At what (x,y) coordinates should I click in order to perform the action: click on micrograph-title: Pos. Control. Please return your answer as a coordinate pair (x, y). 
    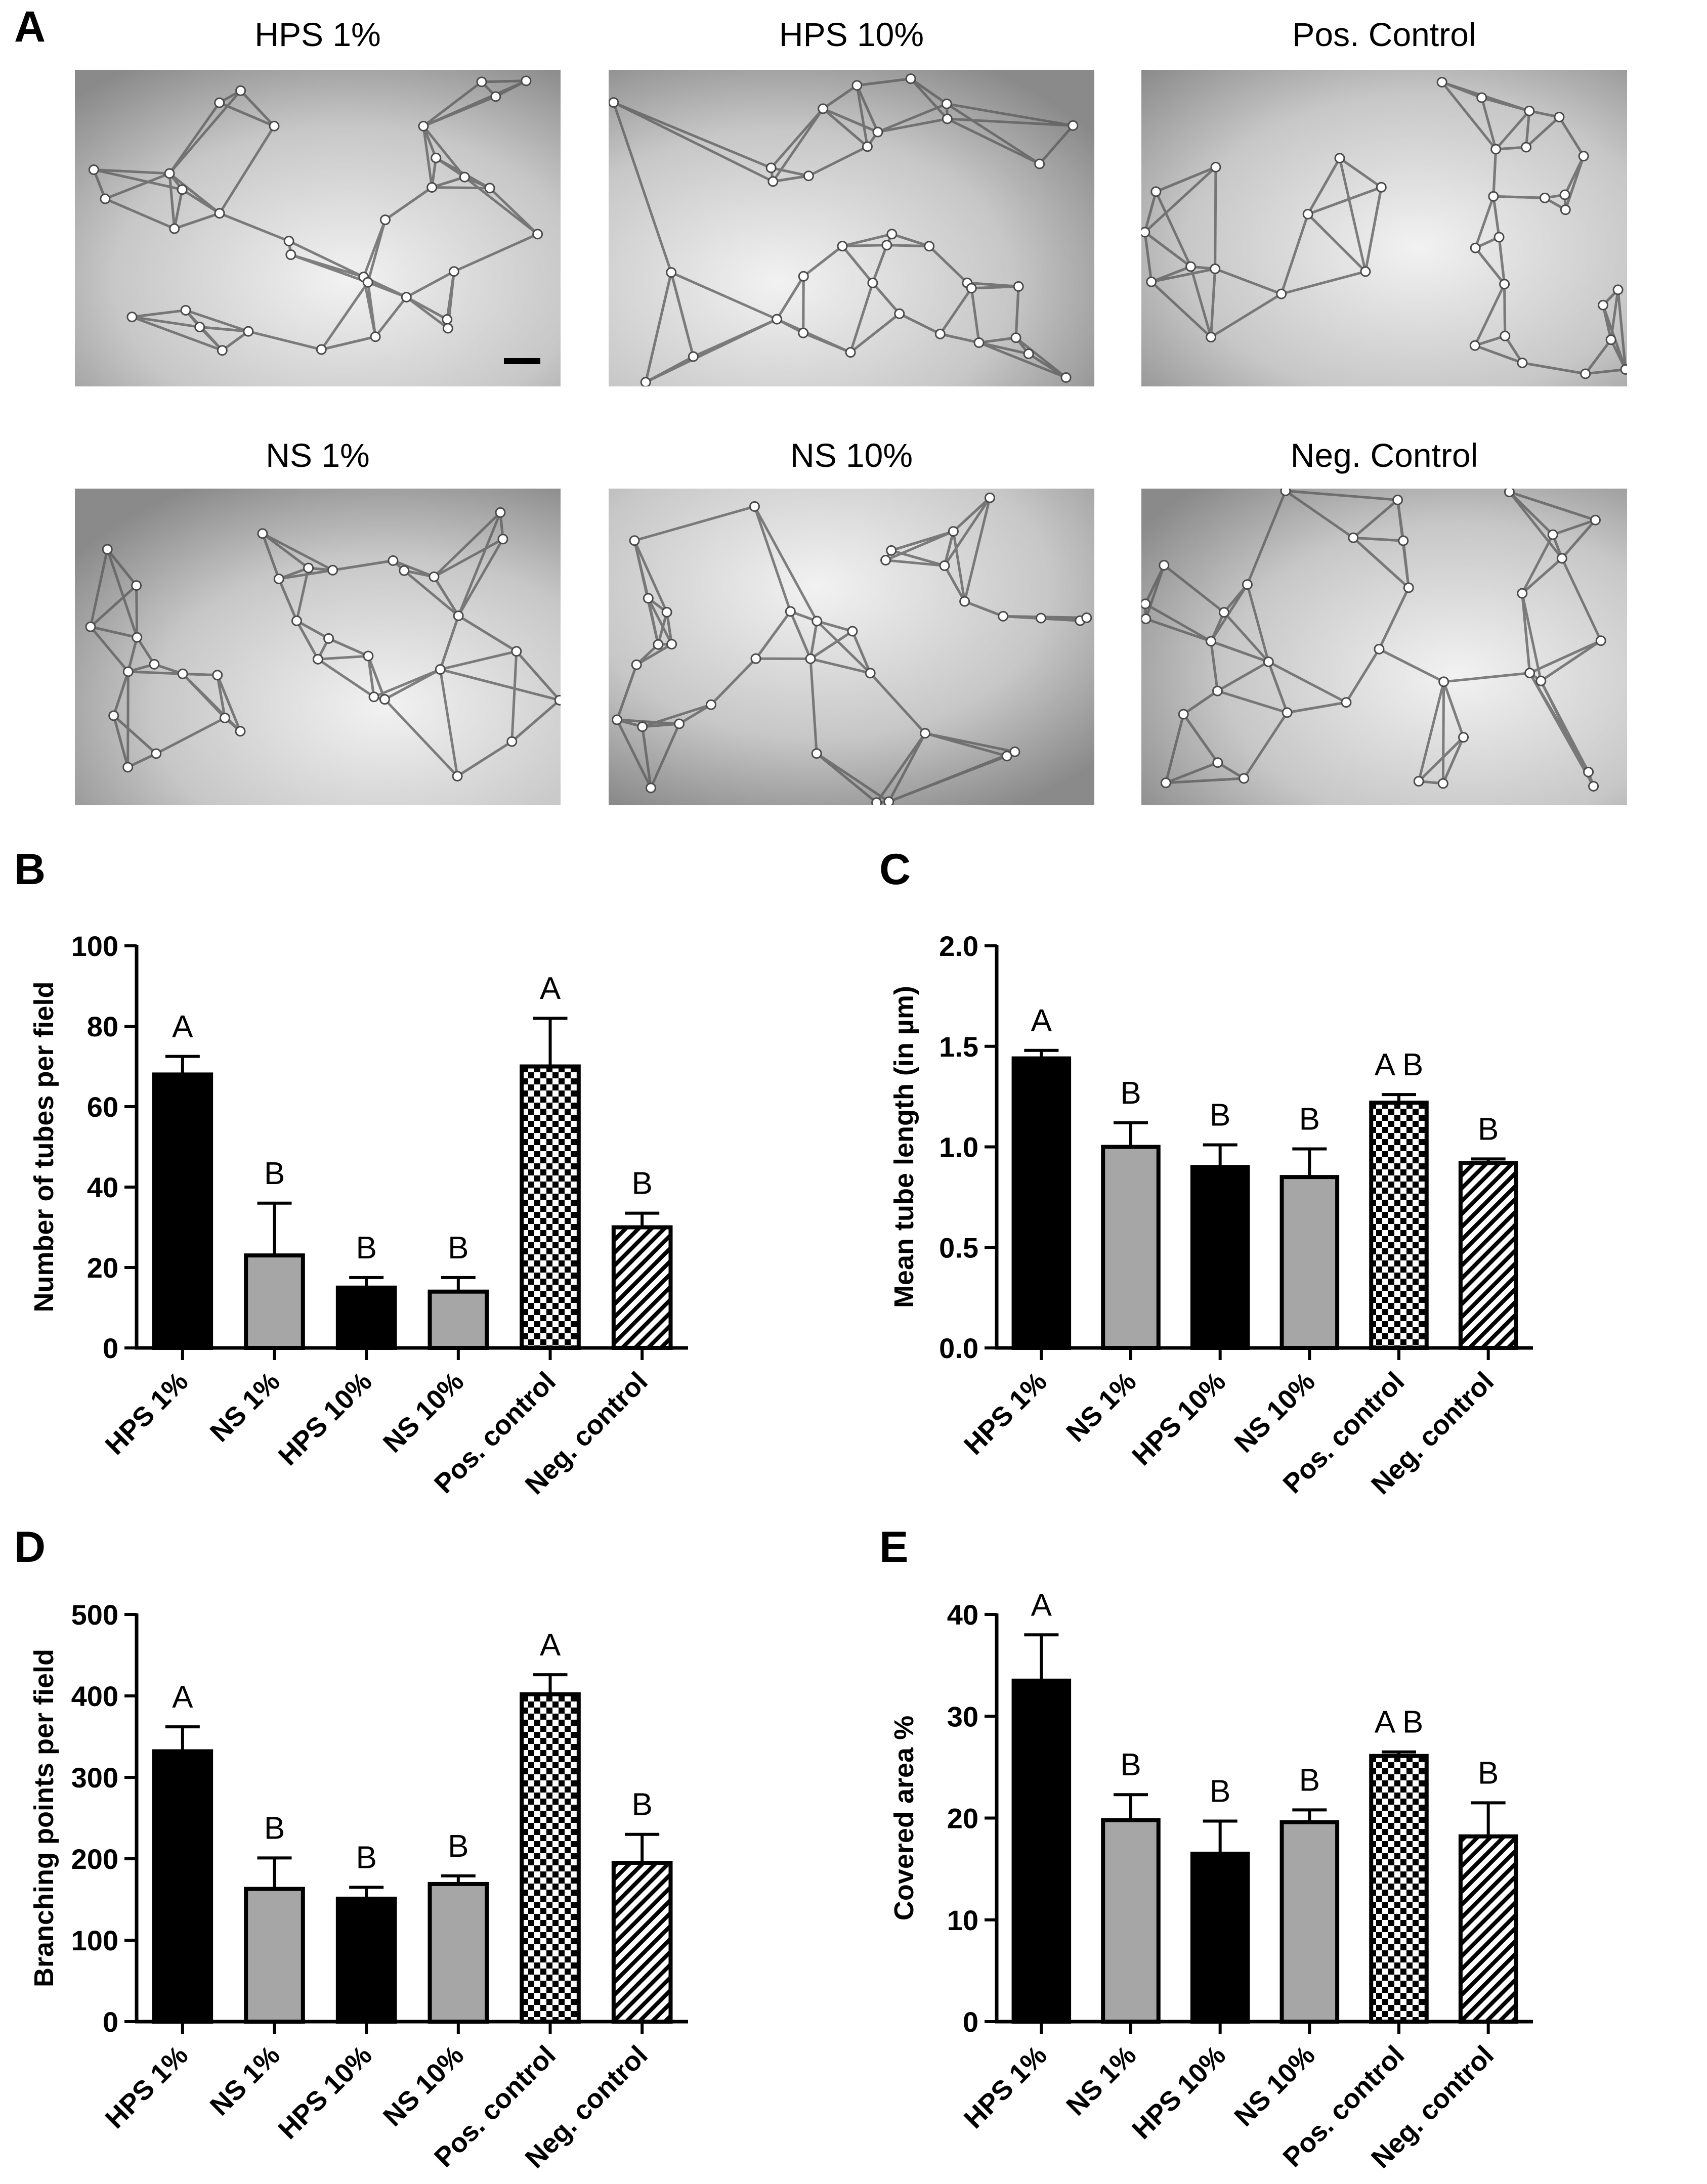
    Looking at the image, I should click on (1384, 34).